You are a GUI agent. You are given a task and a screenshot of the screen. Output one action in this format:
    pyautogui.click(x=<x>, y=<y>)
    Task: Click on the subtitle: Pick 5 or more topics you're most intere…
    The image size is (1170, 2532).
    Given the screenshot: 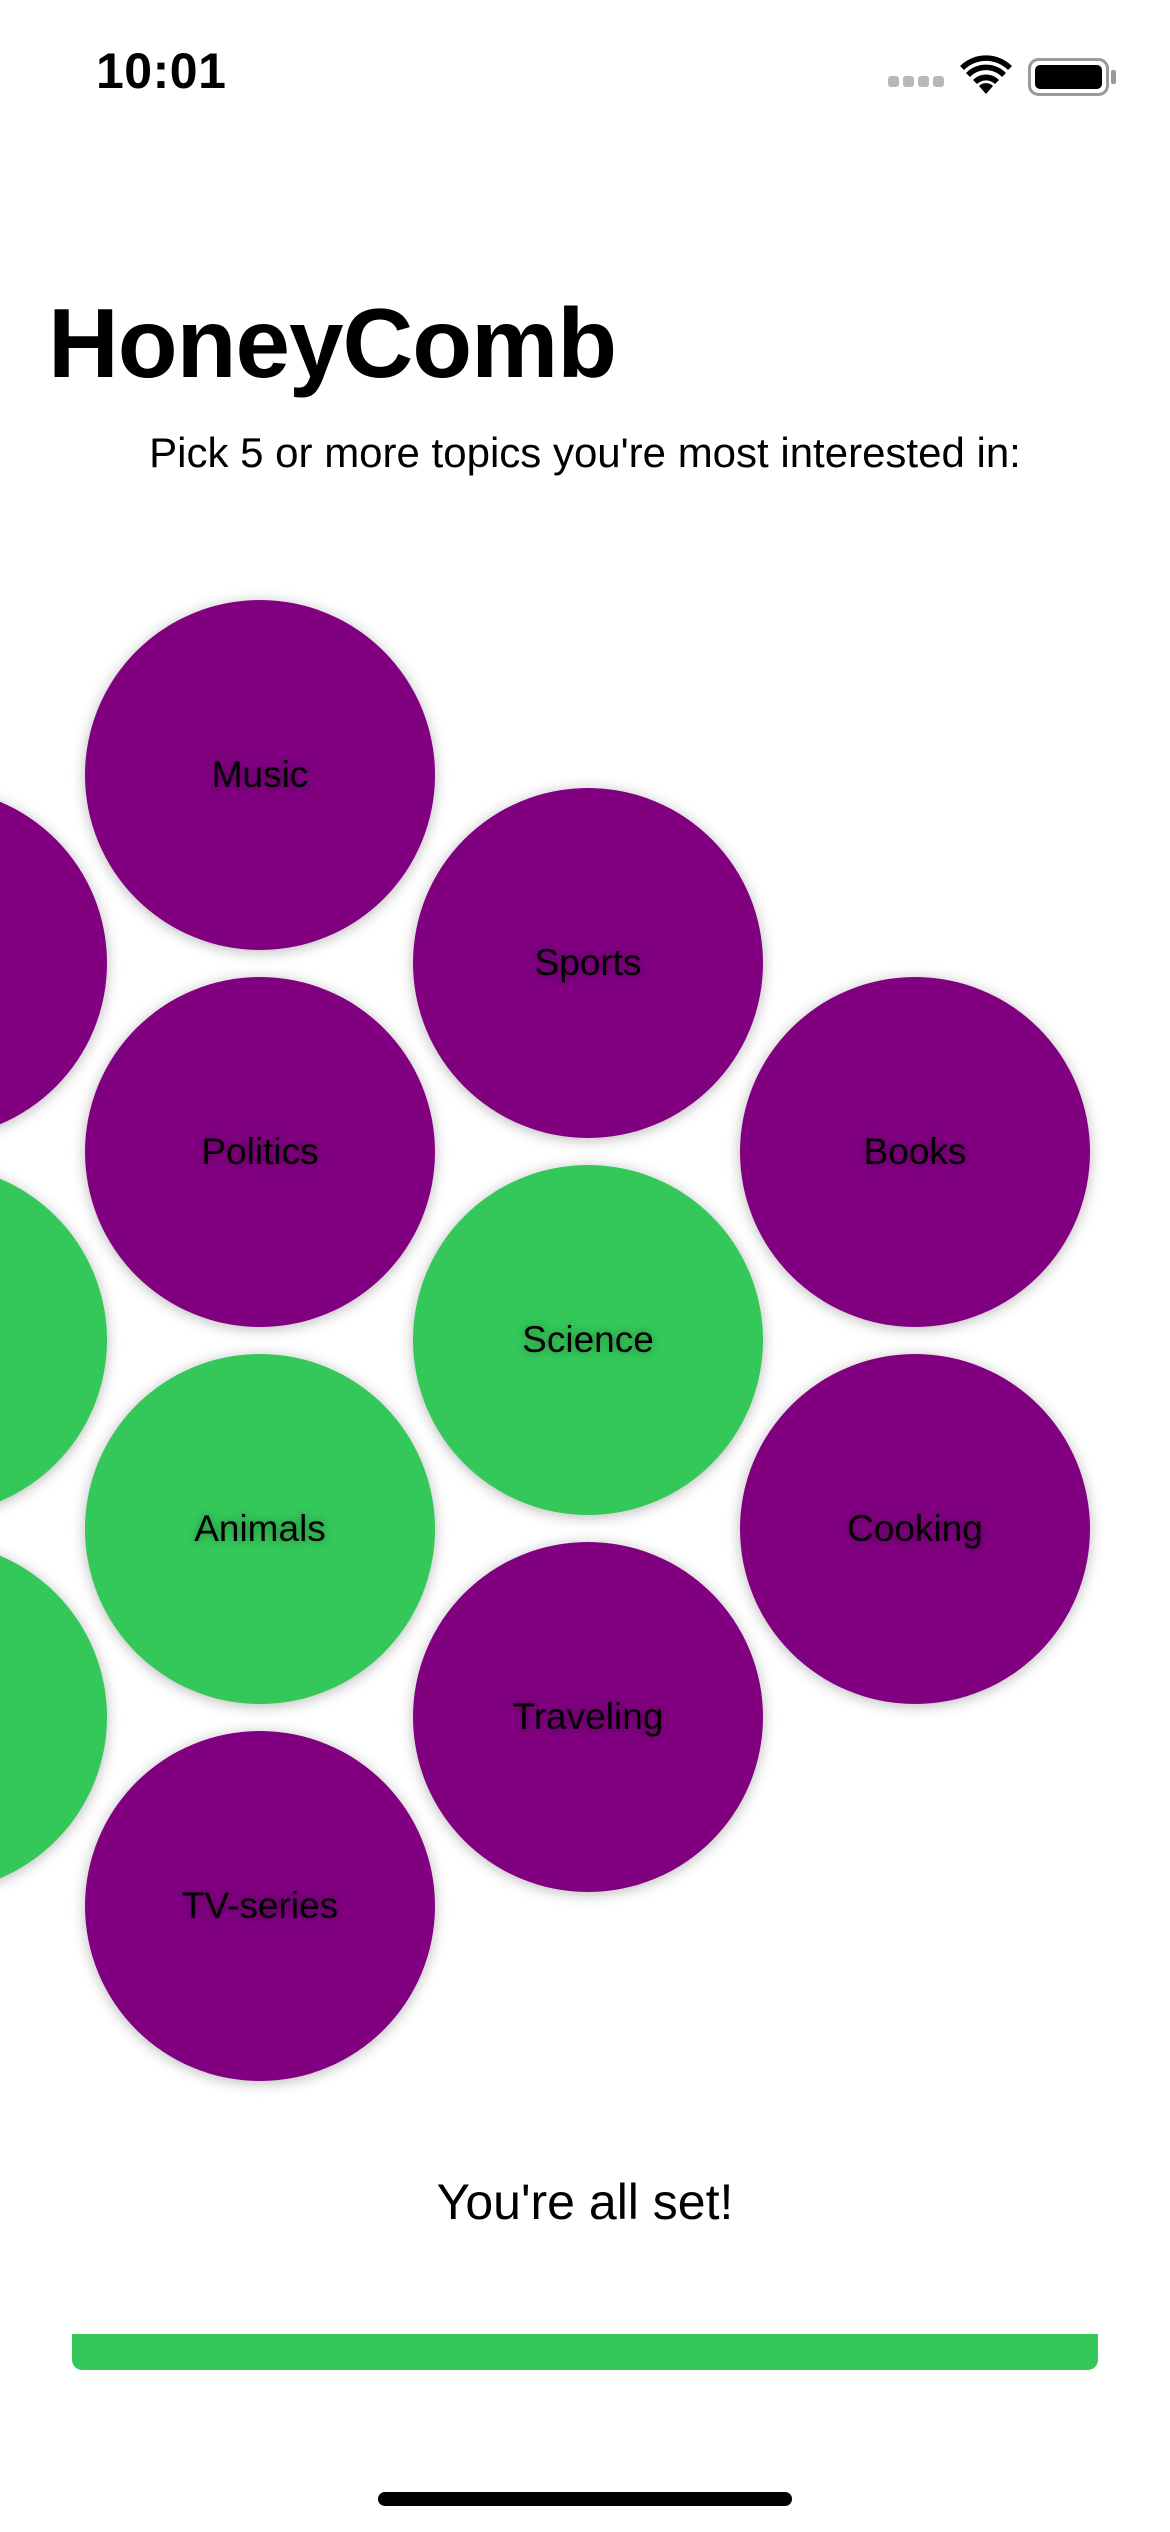 What is the action you would take?
    pyautogui.click(x=585, y=452)
    